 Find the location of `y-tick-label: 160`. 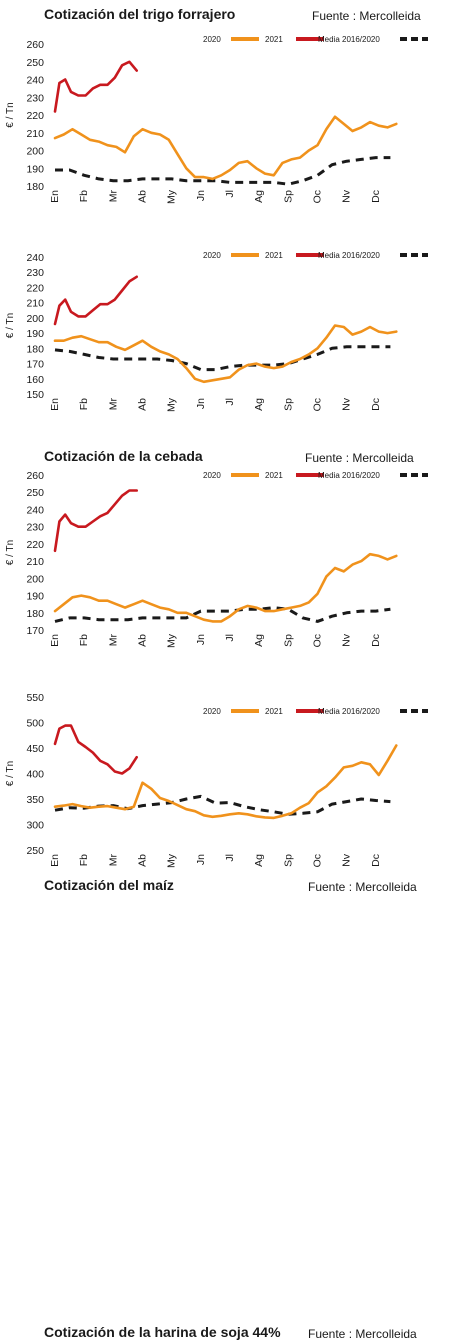

y-tick-label: 160 is located at coordinates (35, 380).